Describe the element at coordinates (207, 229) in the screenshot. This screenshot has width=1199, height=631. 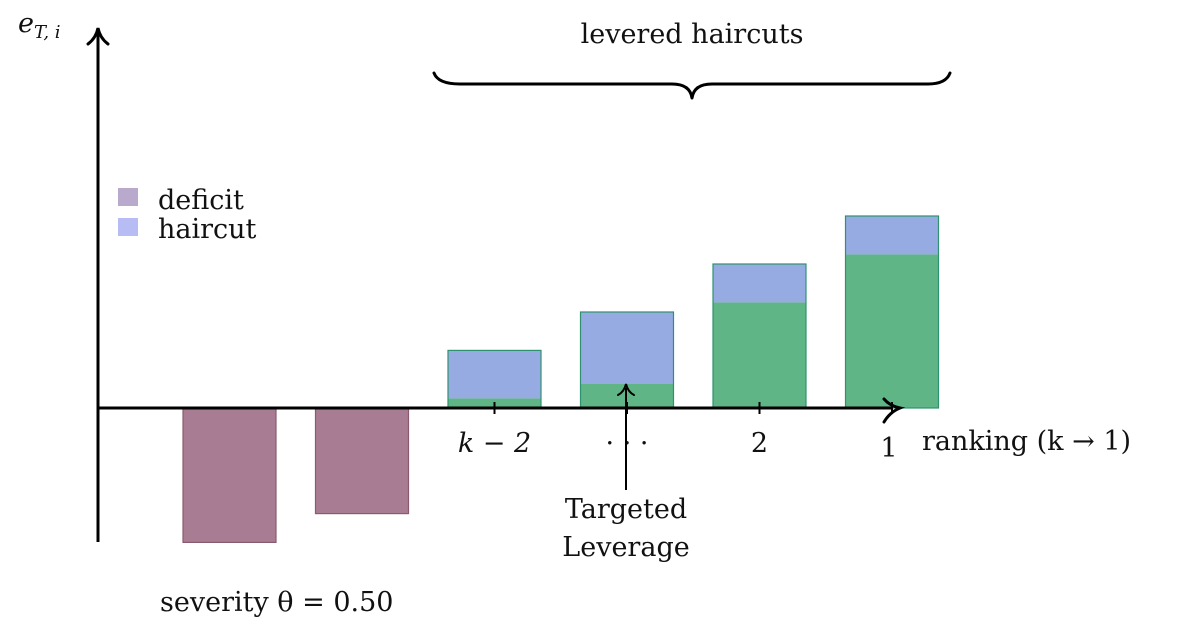
I see `legend-label-haircut: haircut` at that location.